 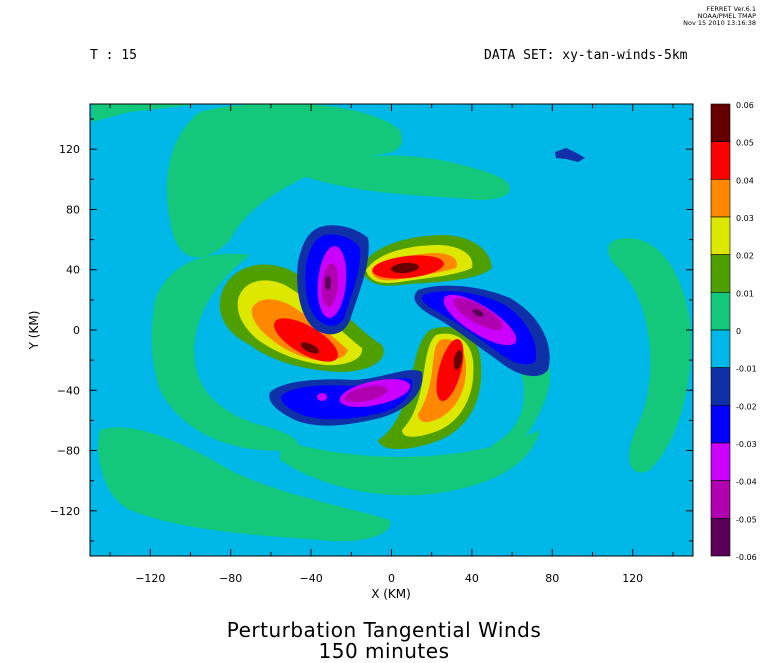 I want to click on colorbar-label: -0.01, so click(x=746, y=369).